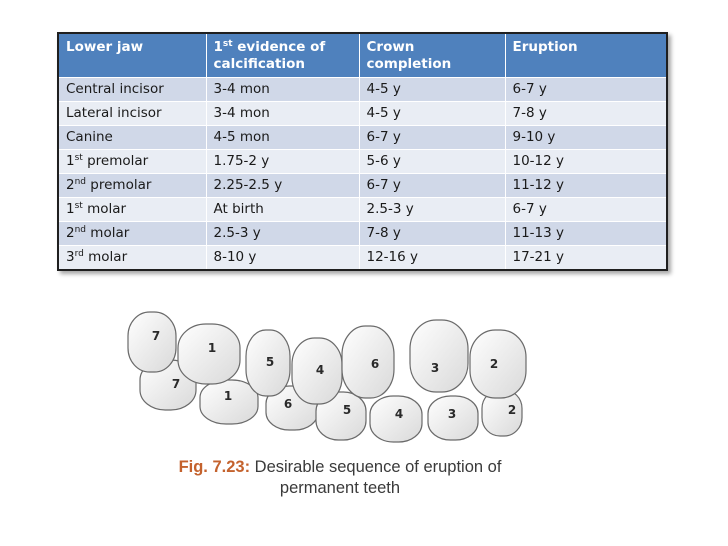  I want to click on cell-crown-completion: 2.5-3 y, so click(432, 209).